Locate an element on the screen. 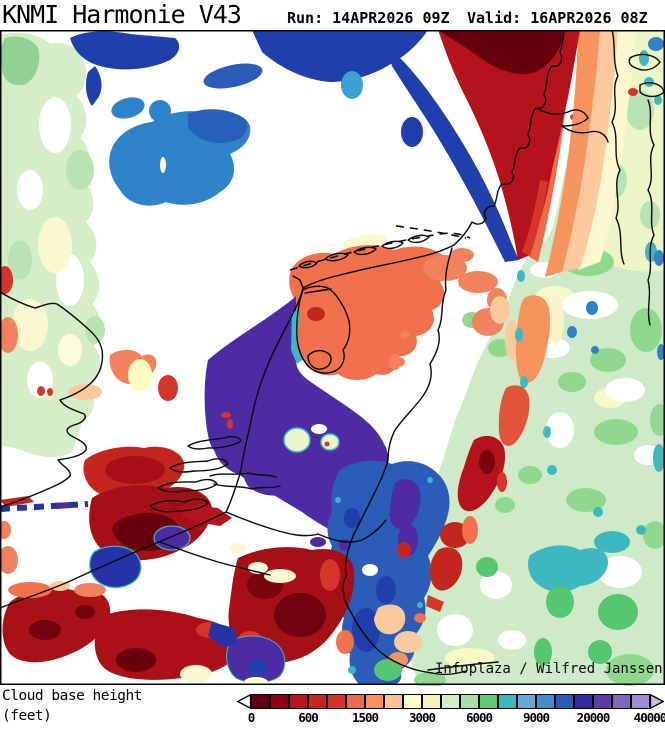  colorbar-label: 9000 is located at coordinates (536, 717).